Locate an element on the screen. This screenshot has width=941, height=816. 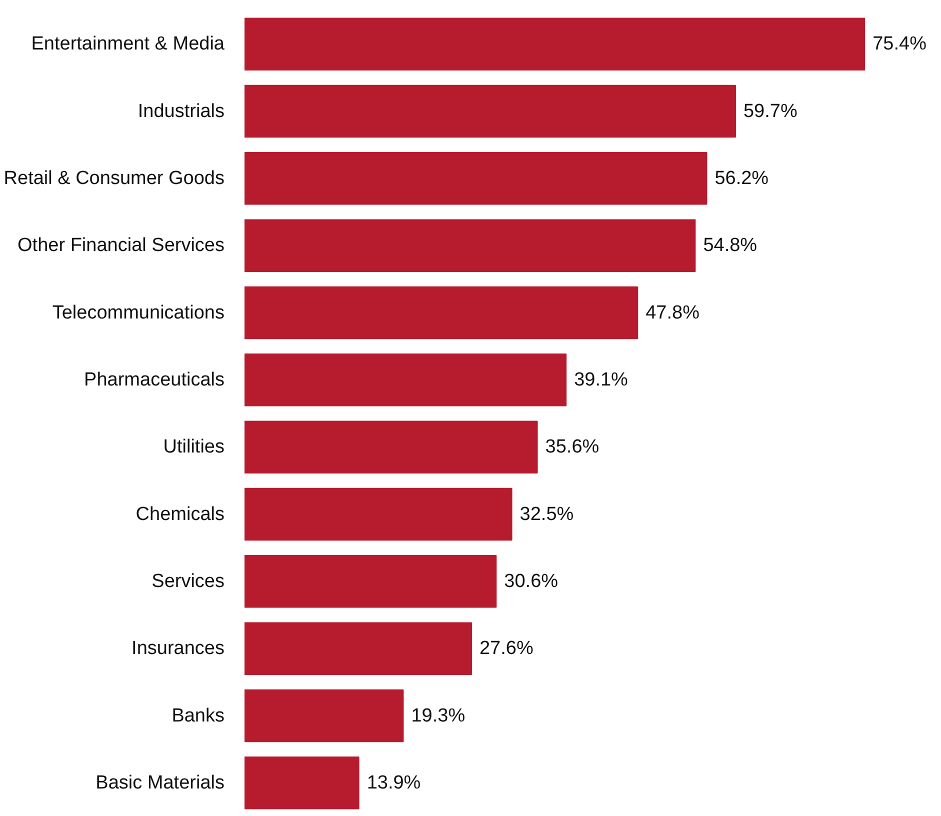
y-tick-label: Chemicals is located at coordinates (180, 514).